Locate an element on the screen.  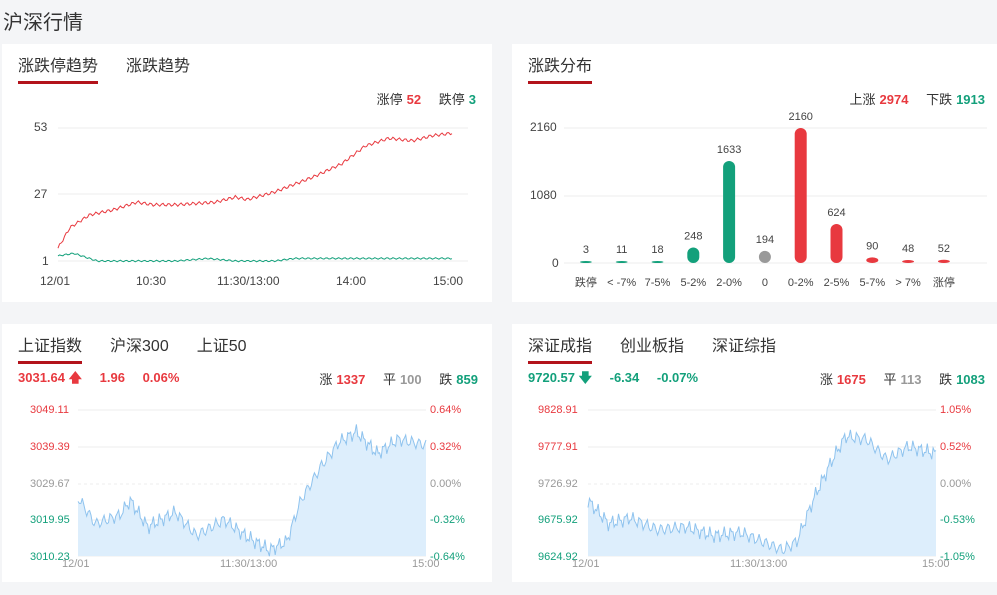
sz-up: 涨 1675 is located at coordinates (842, 379).